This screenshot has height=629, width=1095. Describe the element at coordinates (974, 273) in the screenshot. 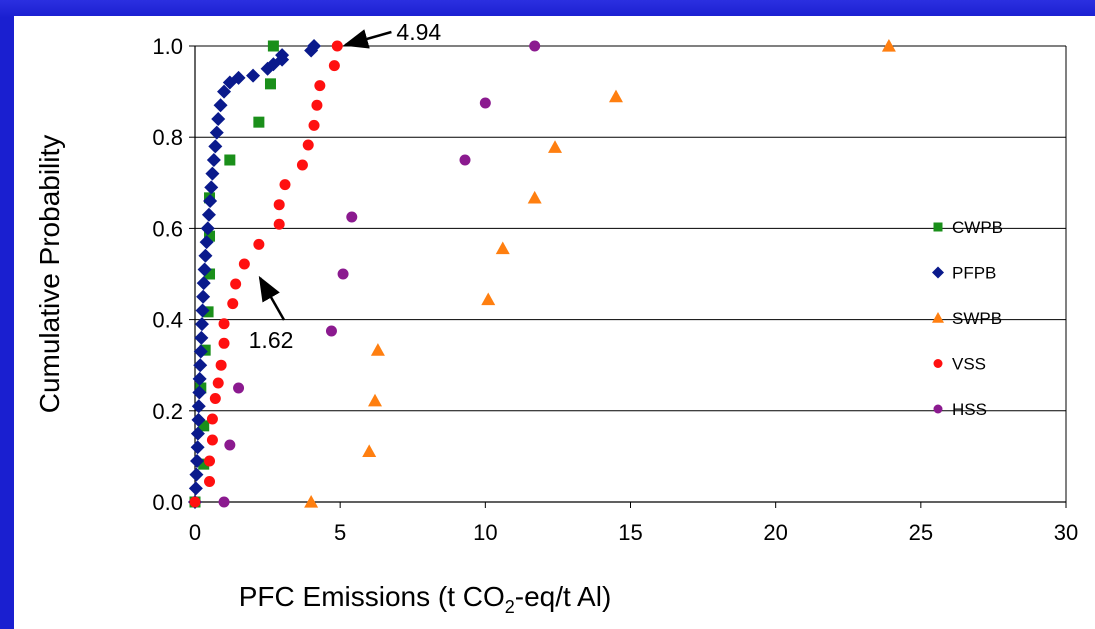

I see `legend-label-pfpb: PFPB` at that location.